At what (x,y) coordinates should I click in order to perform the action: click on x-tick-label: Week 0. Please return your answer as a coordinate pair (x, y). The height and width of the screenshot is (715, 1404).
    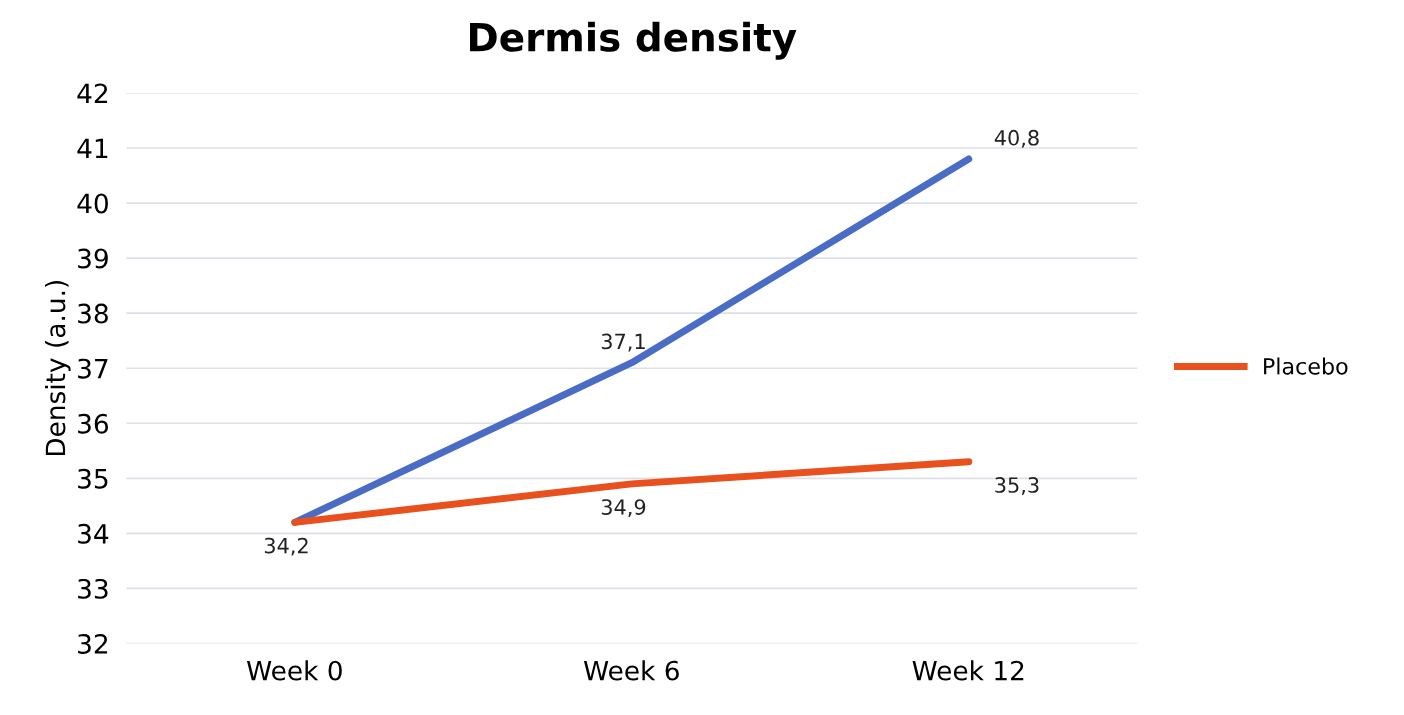
    Looking at the image, I should click on (294, 670).